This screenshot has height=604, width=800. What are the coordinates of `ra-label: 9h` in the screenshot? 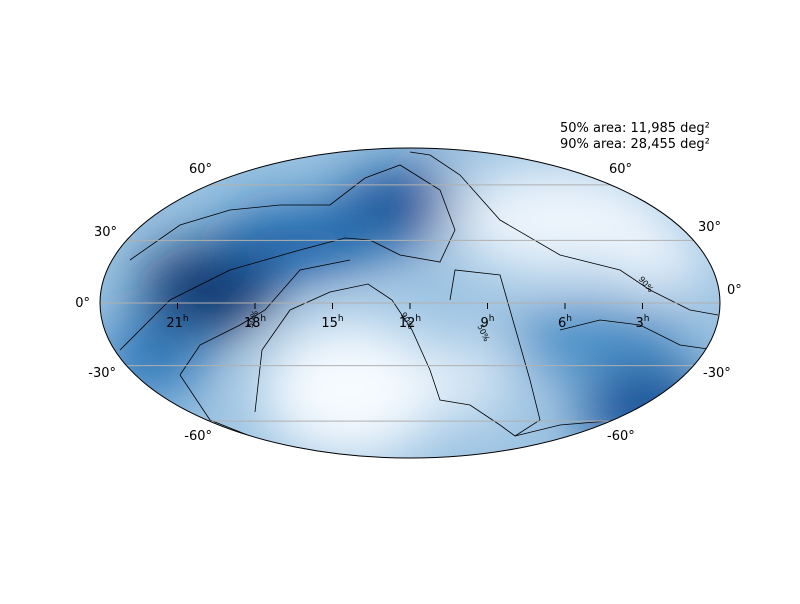 It's located at (488, 322).